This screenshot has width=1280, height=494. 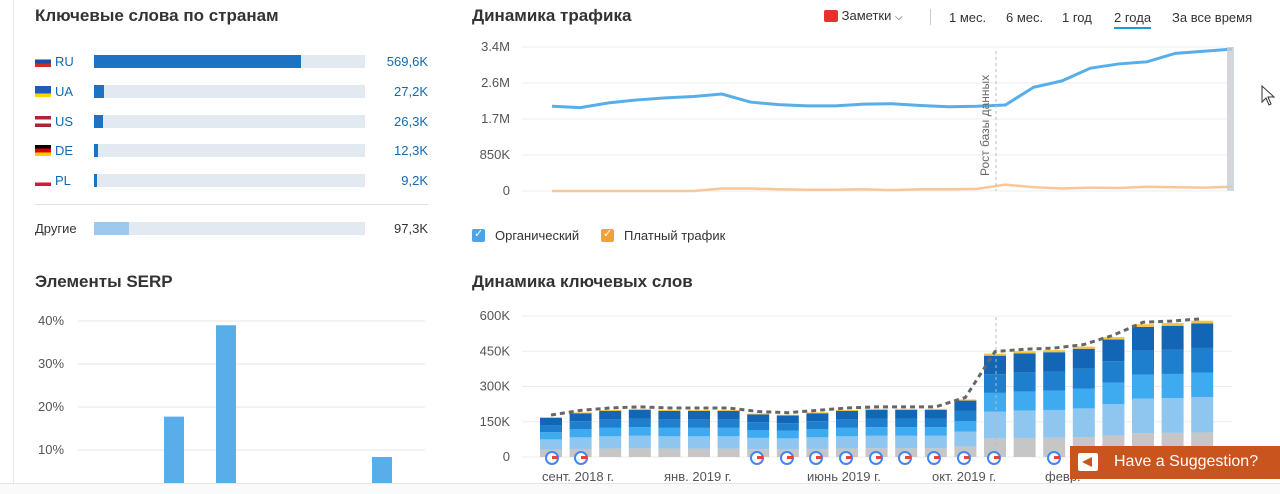 What do you see at coordinates (231, 181) in the screenshot?
I see `country-row: PL 9,2K` at bounding box center [231, 181].